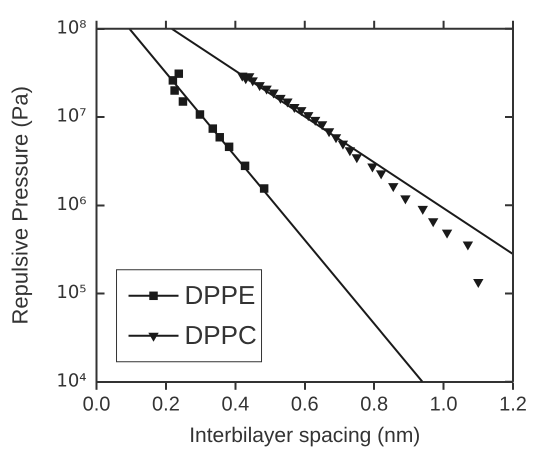 This screenshot has height=455, width=535. Describe the element at coordinates (235, 404) in the screenshot. I see `x-tick-label: 0.4` at that location.